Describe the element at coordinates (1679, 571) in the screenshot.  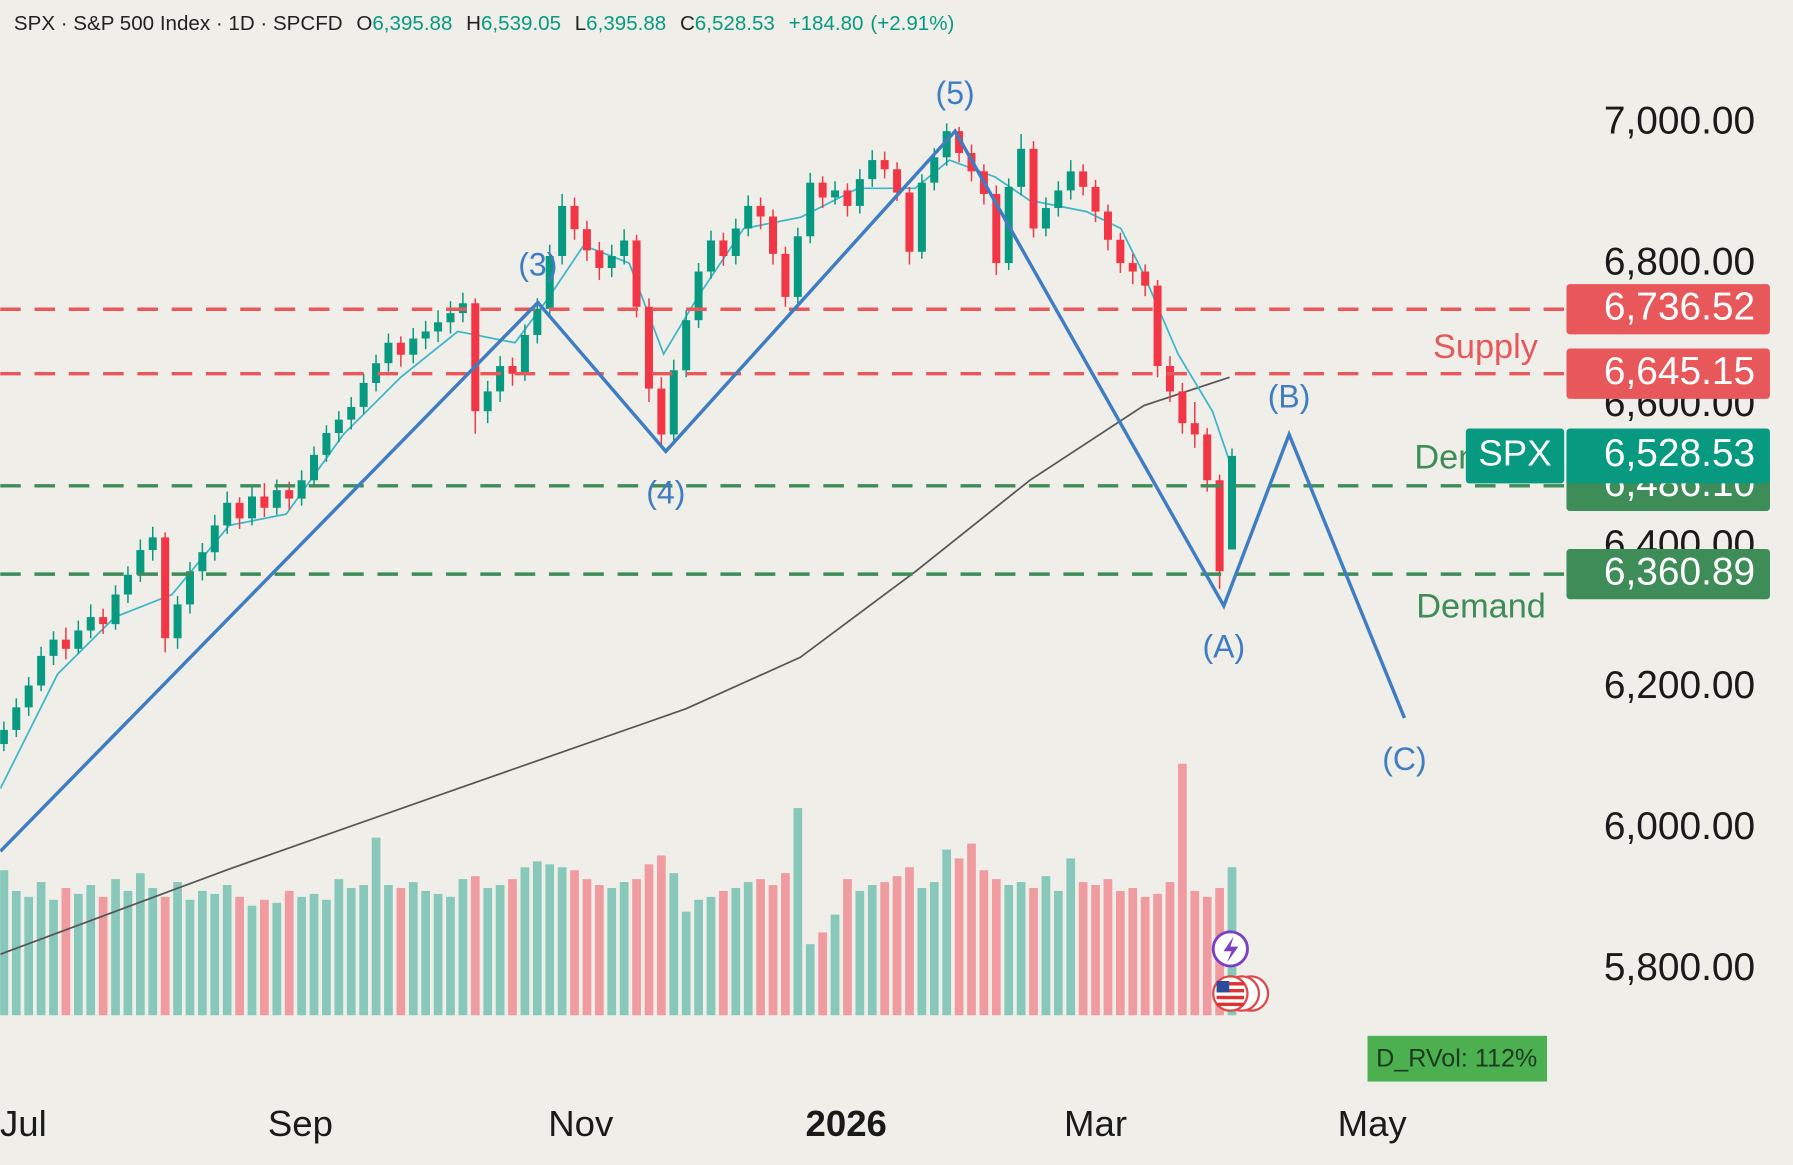
I see `price-tag-label: 6,360.89` at that location.